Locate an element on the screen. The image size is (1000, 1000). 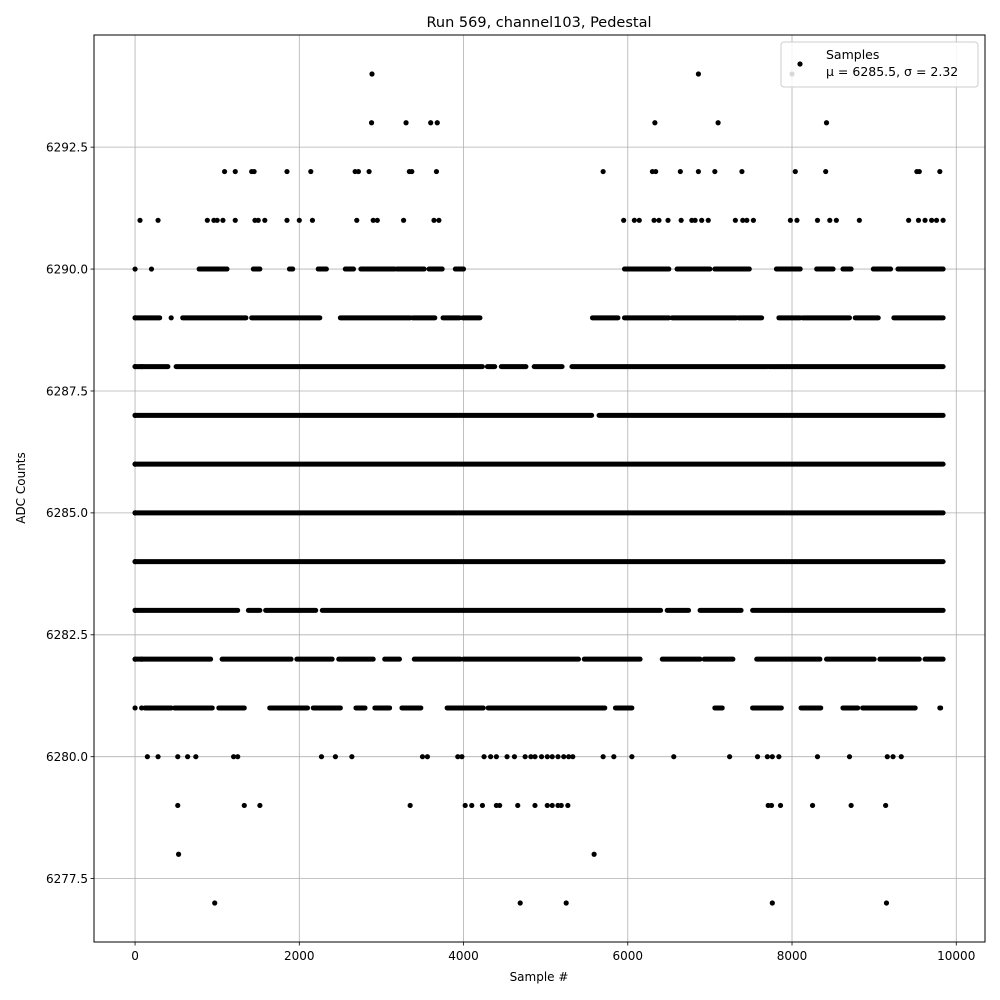
y-tick-label: 6285.0 is located at coordinates (67, 513).